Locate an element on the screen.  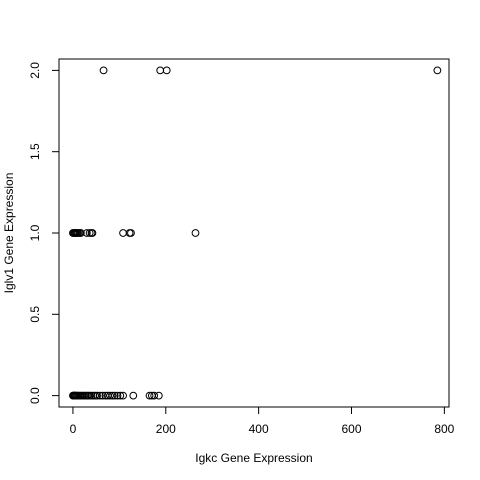
x-axis-label: Igkc Gene Expression is located at coordinates (253, 458).